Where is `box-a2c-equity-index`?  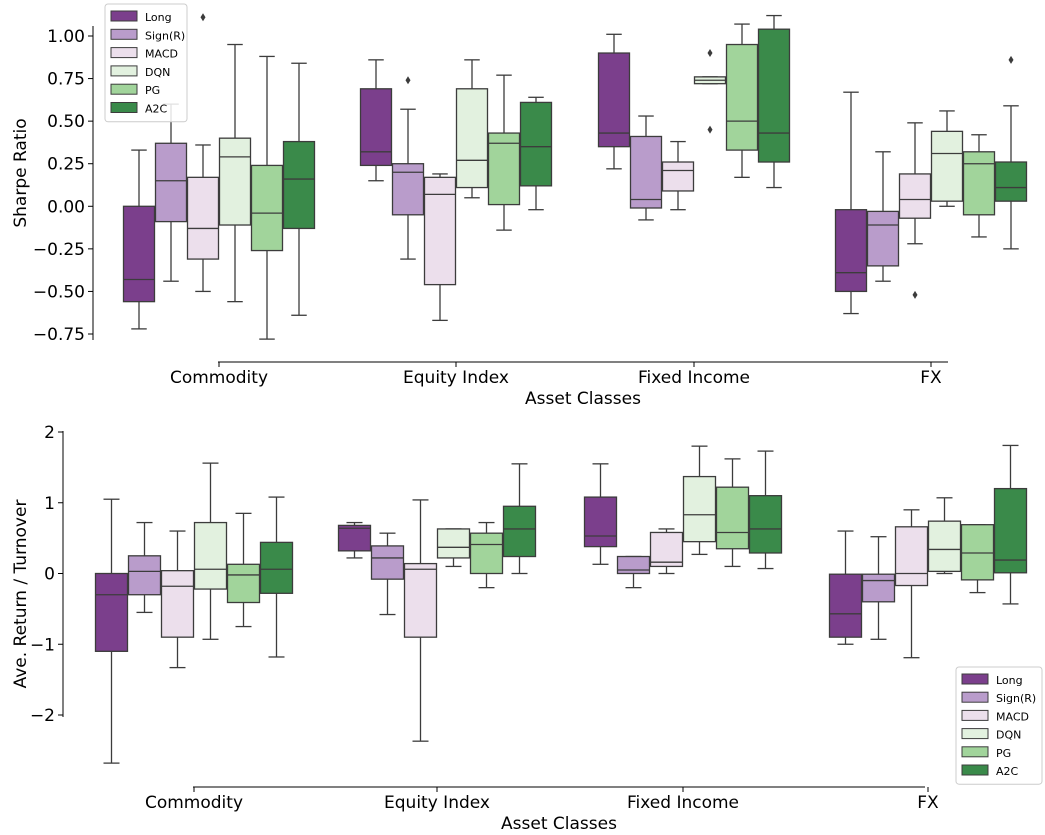 box-a2c-equity-index is located at coordinates (536, 153).